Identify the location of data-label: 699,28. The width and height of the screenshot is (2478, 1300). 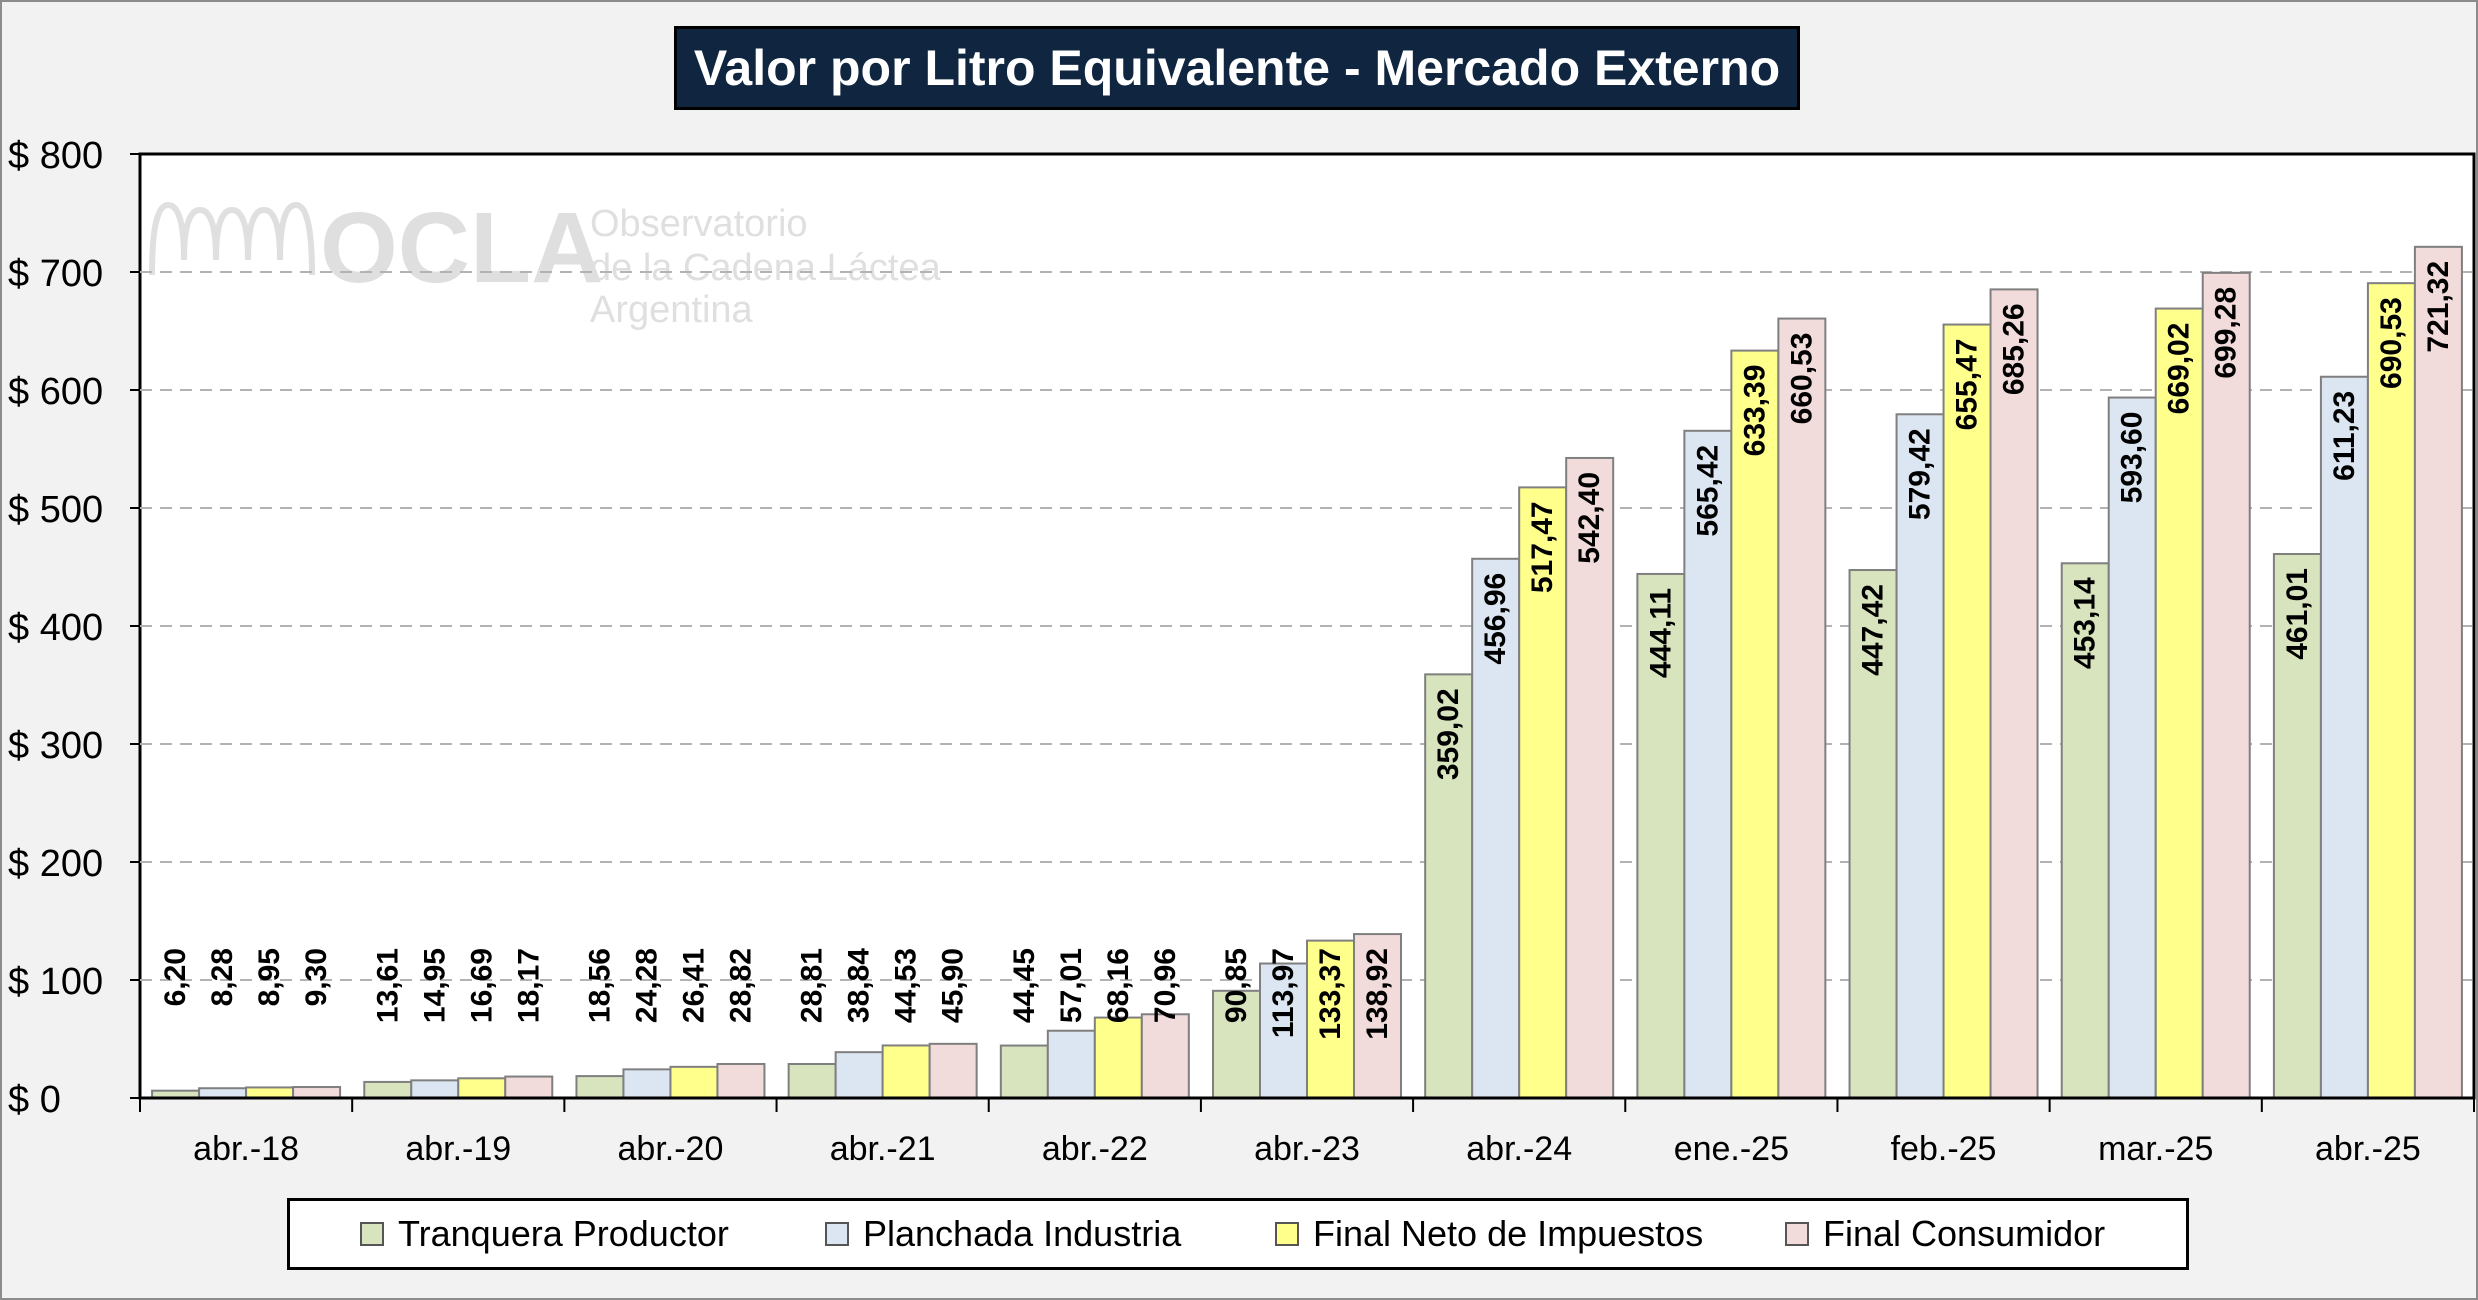
(2226, 333).